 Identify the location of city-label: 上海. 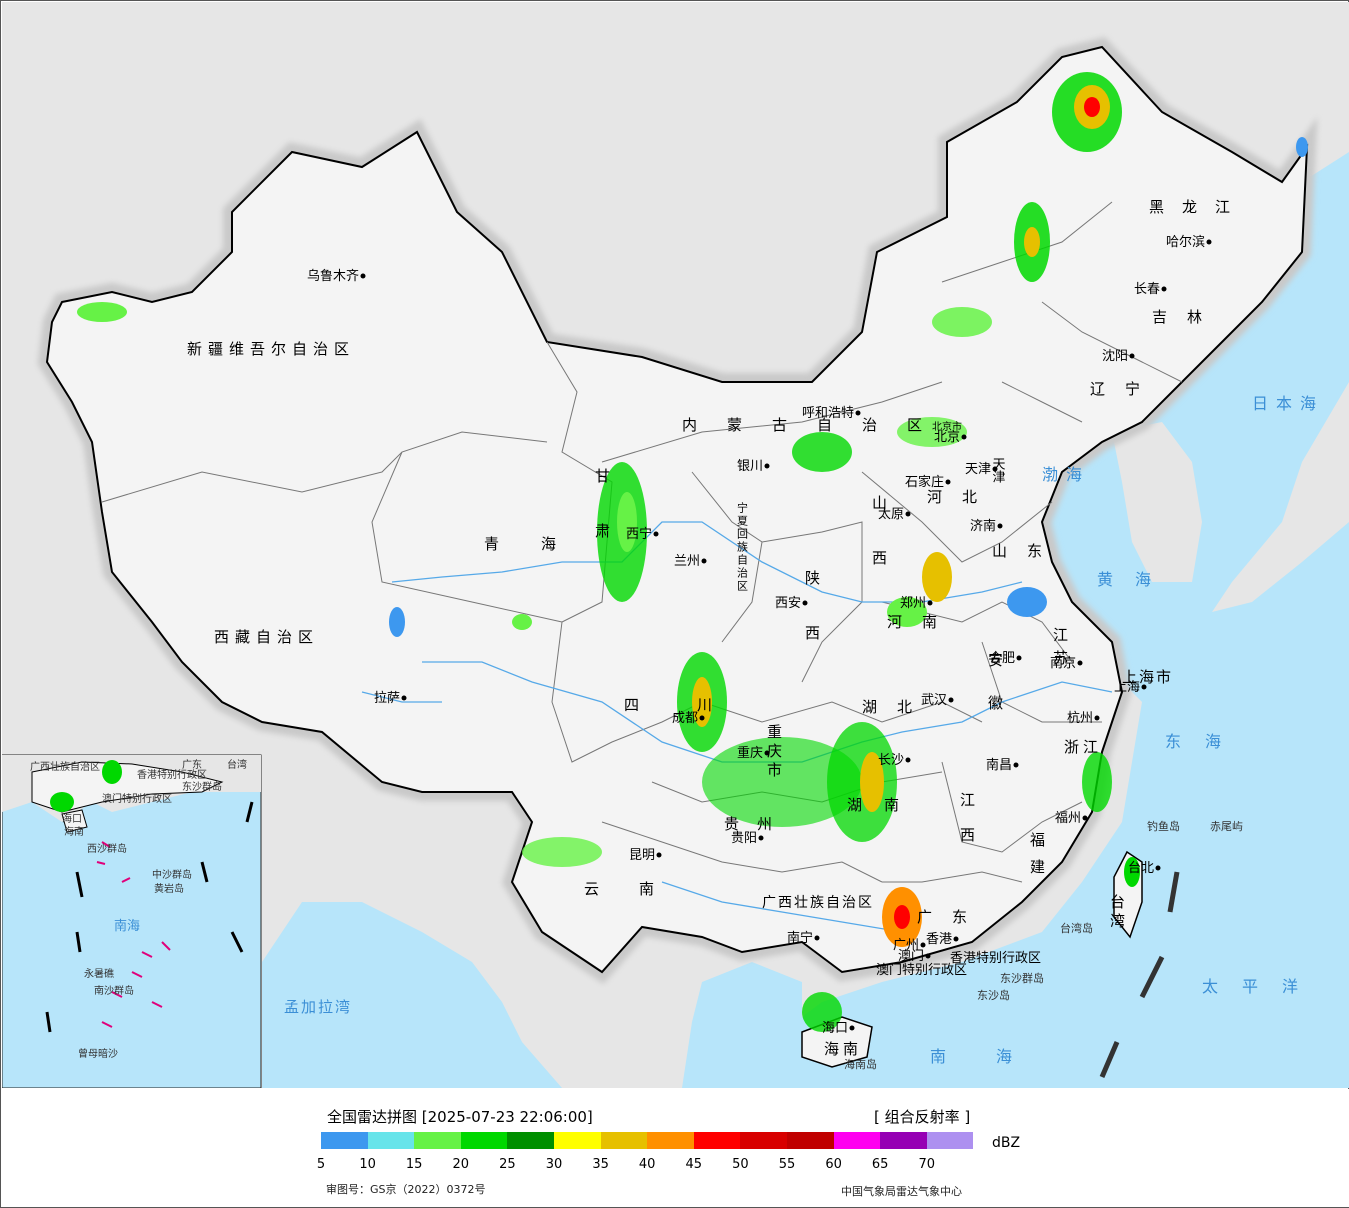
(1127, 687).